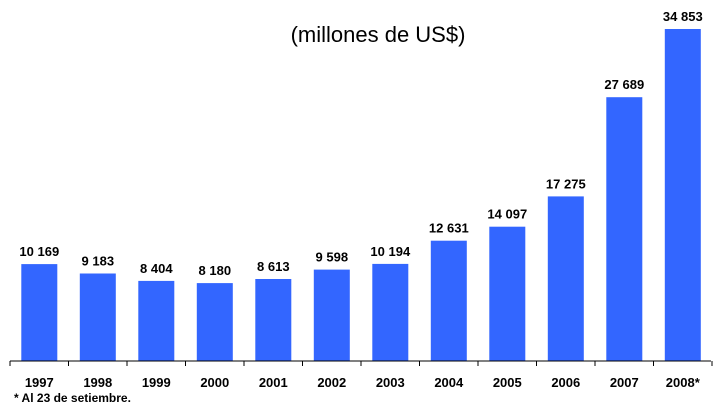 The image size is (715, 409). I want to click on x-tick-label-2002: 2002, so click(331, 382).